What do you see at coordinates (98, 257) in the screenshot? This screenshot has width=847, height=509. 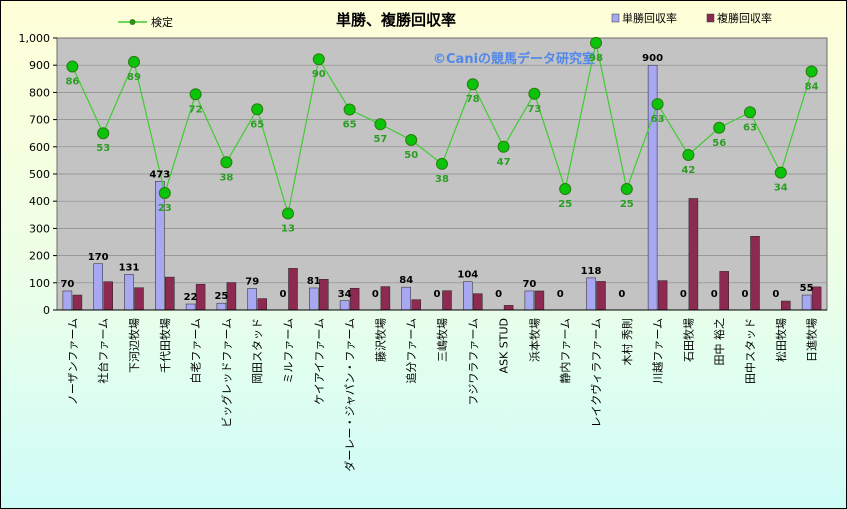 I see `bar-value-label: 170` at bounding box center [98, 257].